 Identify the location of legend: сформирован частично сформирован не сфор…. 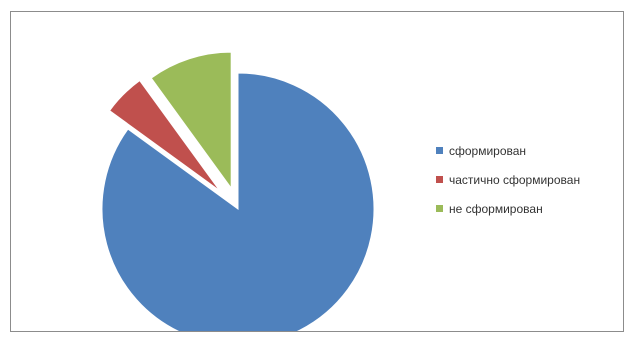
(508, 186).